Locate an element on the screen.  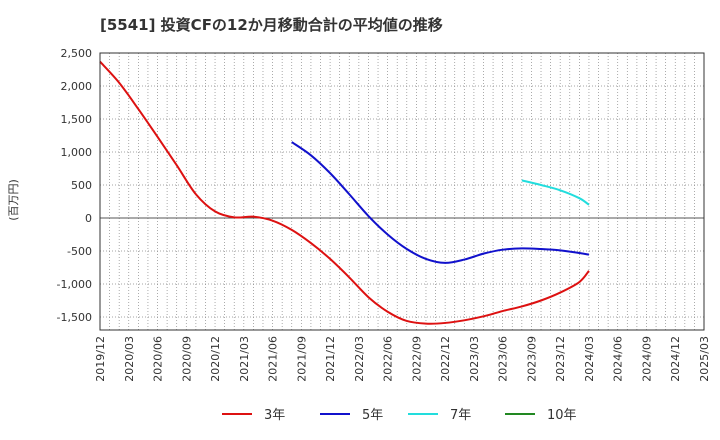
x-tick-label: 2022/06 is located at coordinates (388, 359).